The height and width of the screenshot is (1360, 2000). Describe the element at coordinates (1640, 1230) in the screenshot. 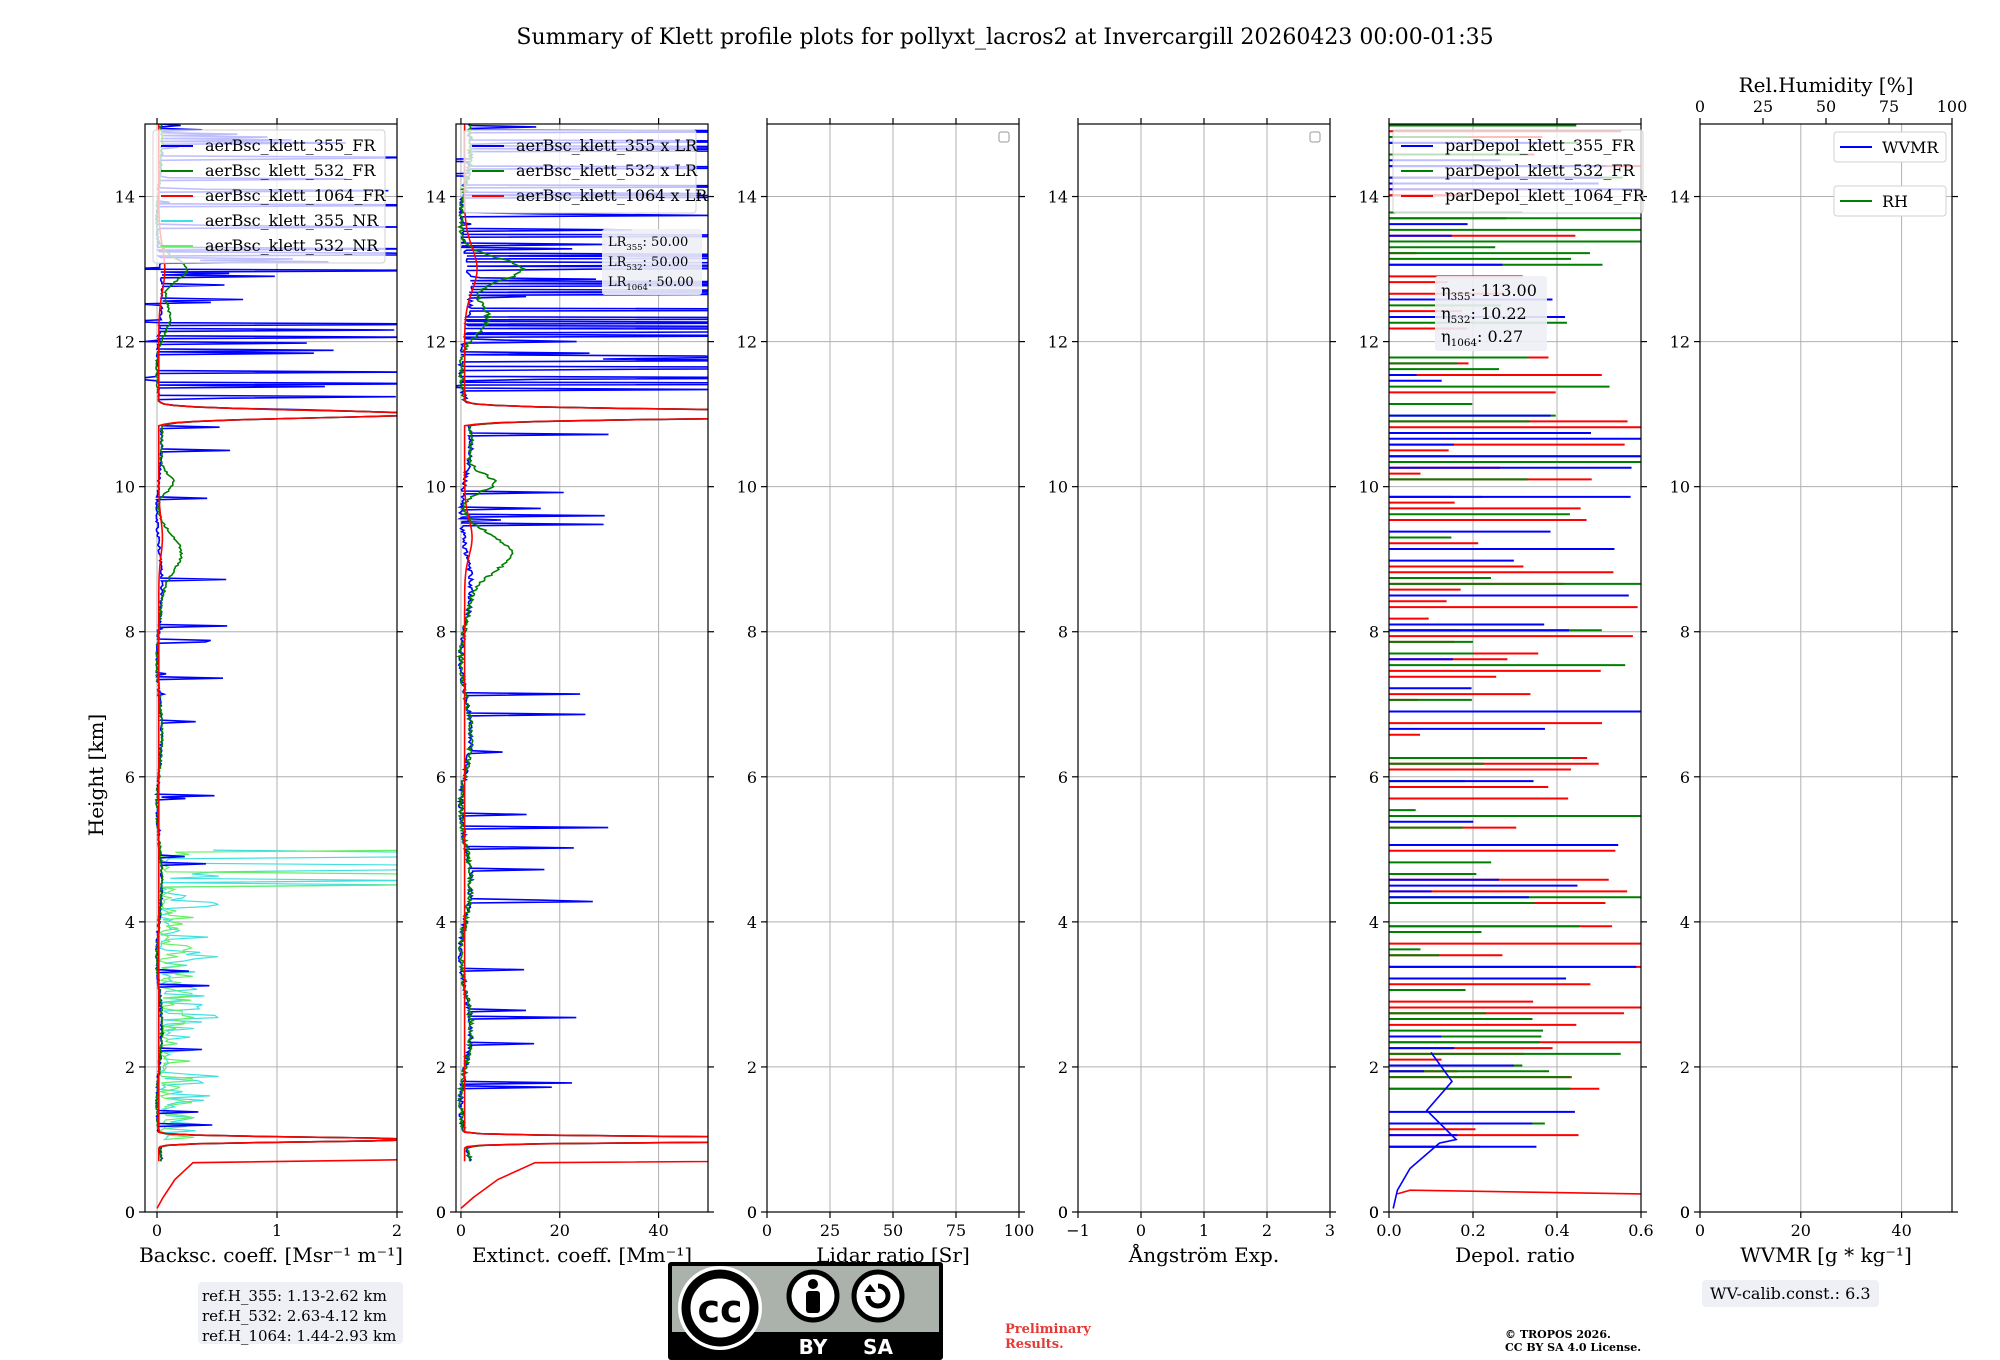

I see `x-tick-label-3: 0.6` at that location.